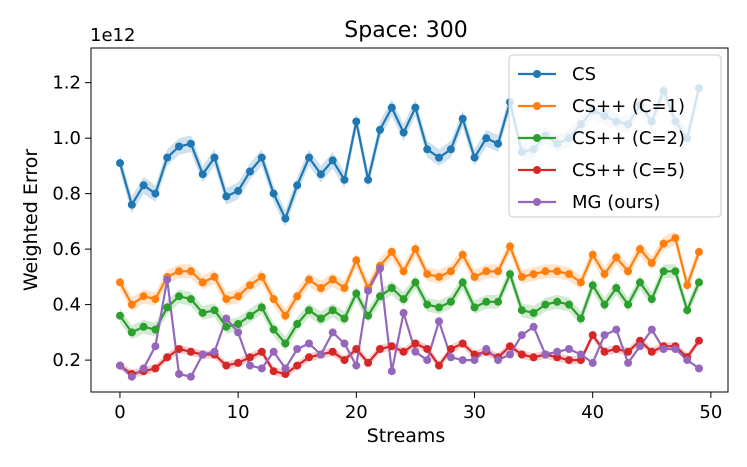 This screenshot has width=747, height=467. I want to click on y-tick-label-2: 0.6, so click(66, 249).